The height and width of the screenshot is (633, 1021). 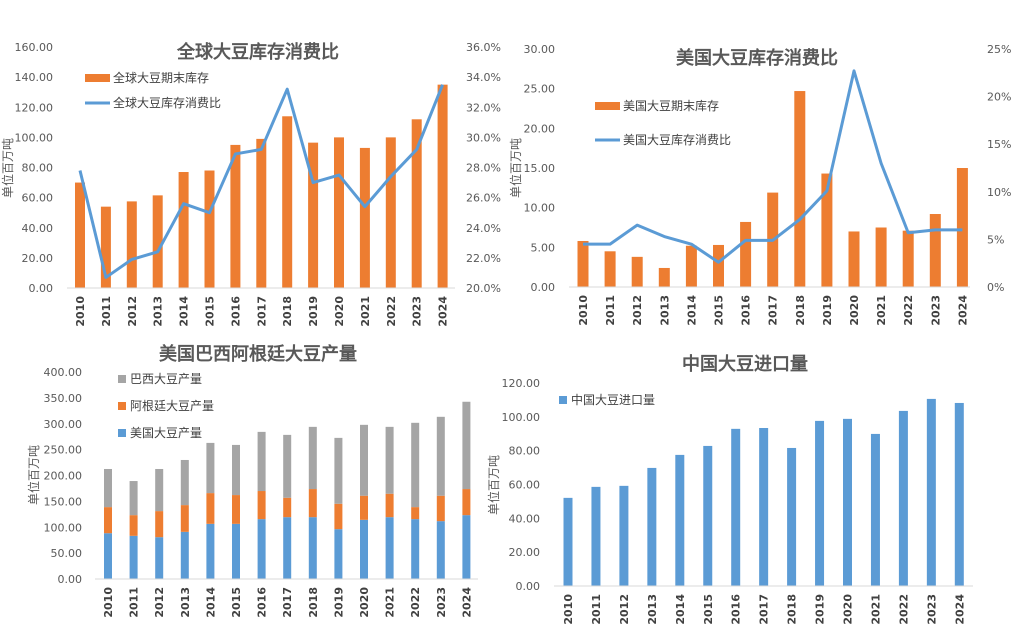 I want to click on y2-tick-label: 20.0%, so click(x=483, y=288).